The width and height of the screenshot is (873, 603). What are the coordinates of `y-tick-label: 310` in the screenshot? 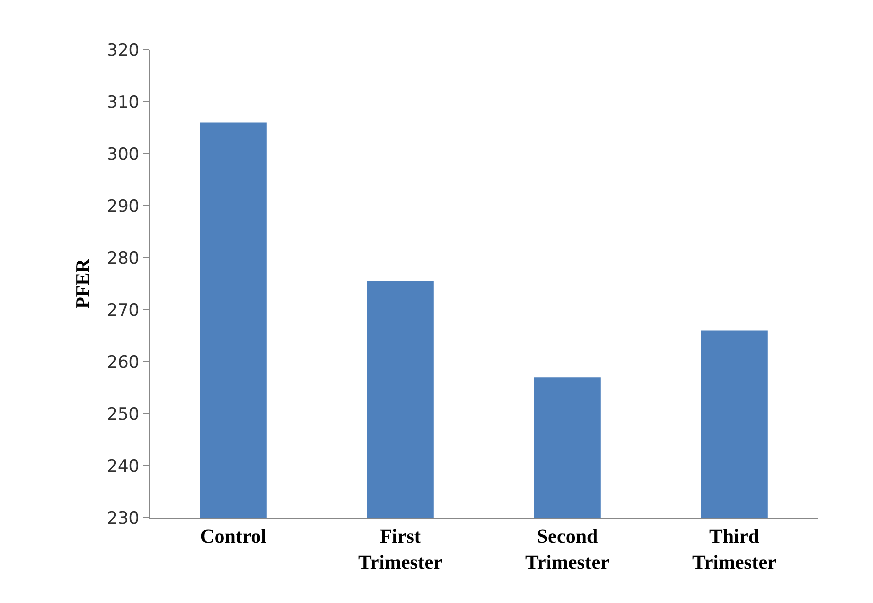 It's located at (123, 102).